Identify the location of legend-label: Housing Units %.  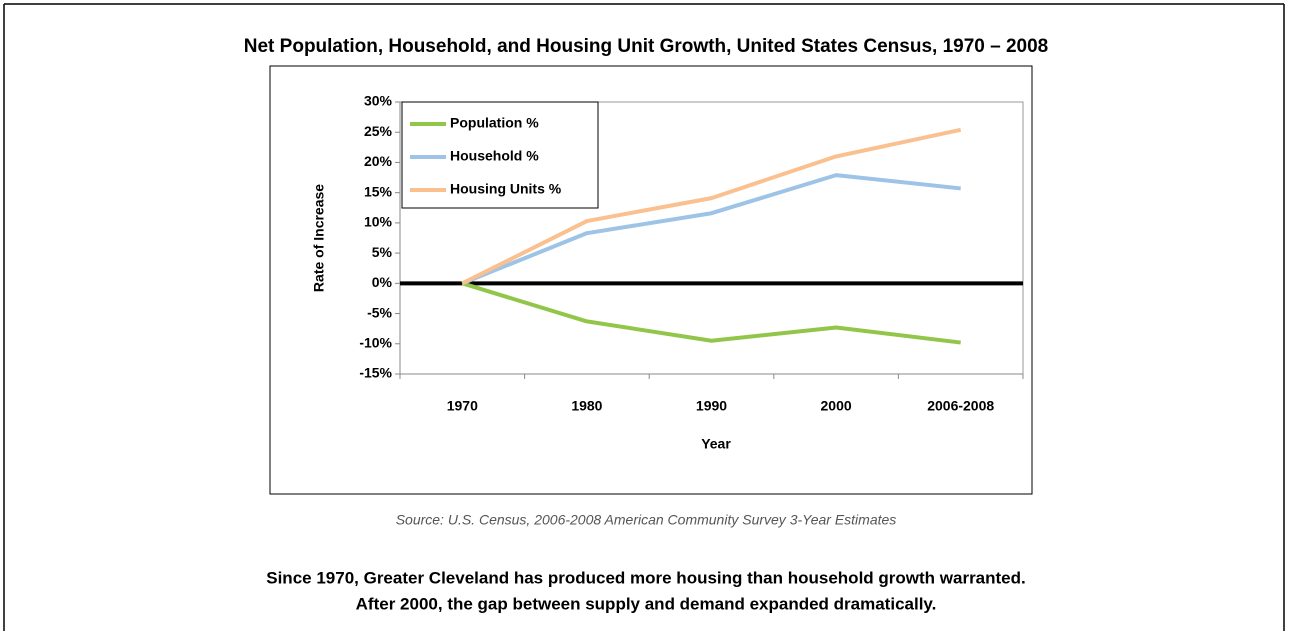
(506, 189).